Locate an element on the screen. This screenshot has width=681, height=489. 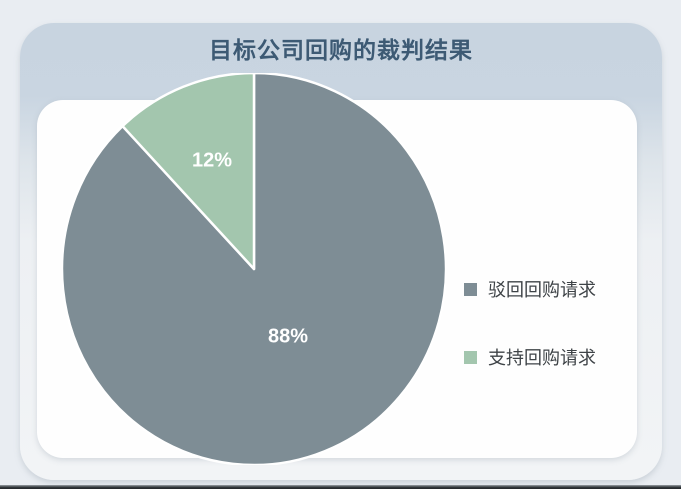
legend-item-rejected: 驳回回购请求 is located at coordinates (530, 289).